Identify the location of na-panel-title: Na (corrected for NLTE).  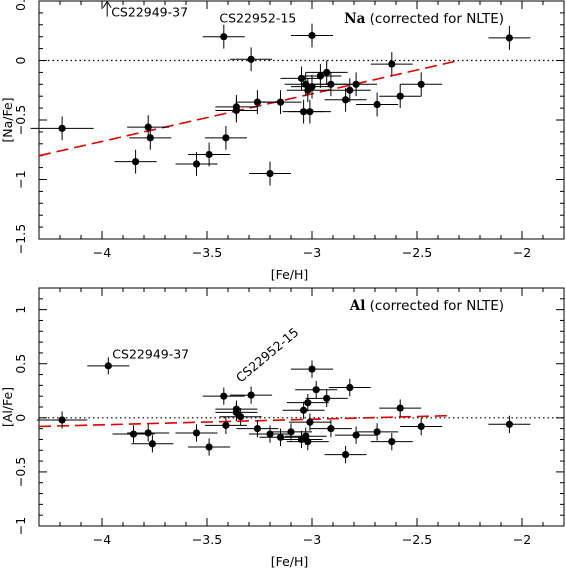
(424, 19).